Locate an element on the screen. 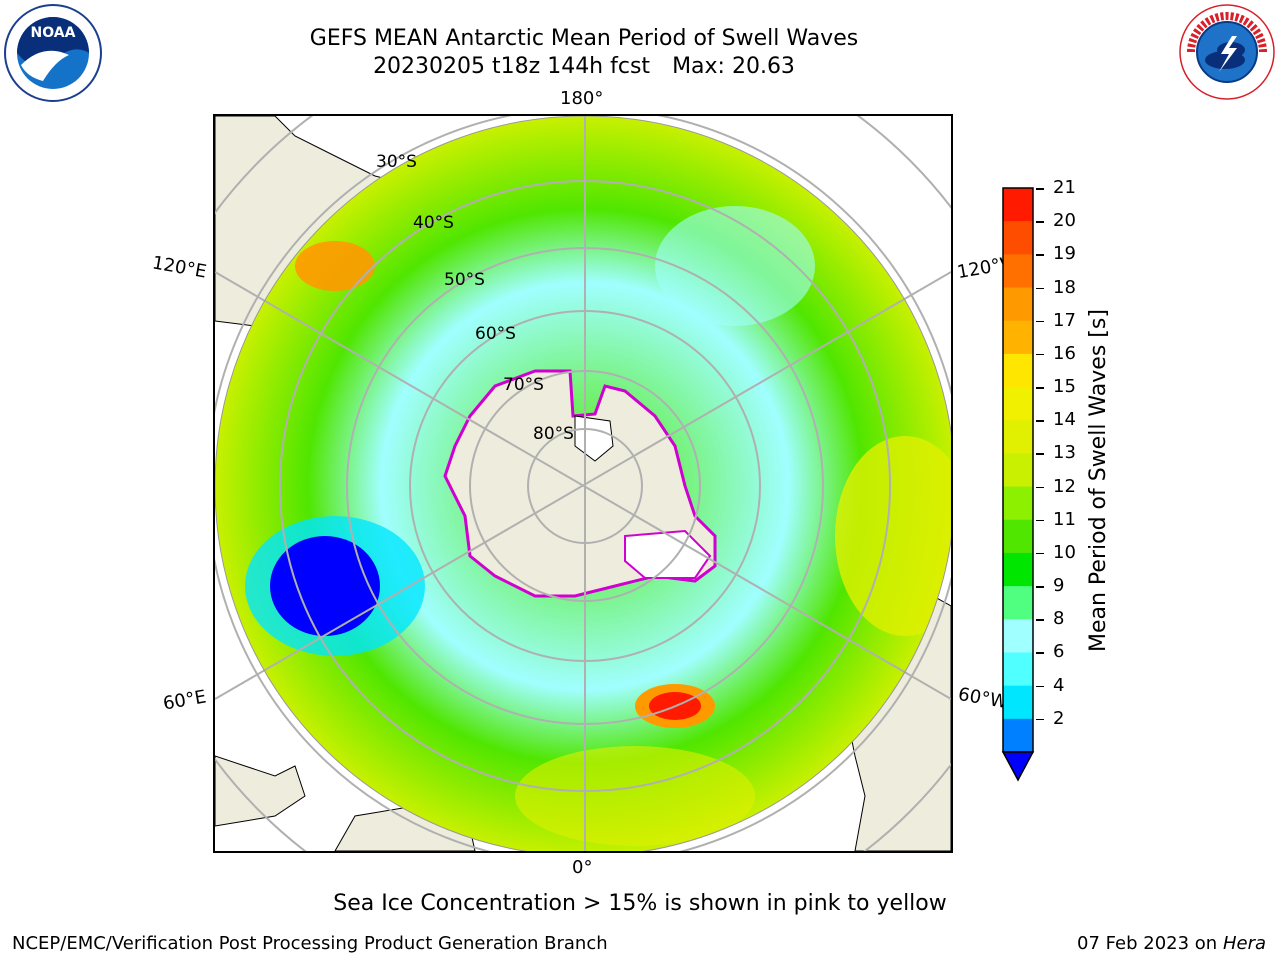 The image size is (1280, 960). colorbar-tick-label: 20 is located at coordinates (1064, 221).